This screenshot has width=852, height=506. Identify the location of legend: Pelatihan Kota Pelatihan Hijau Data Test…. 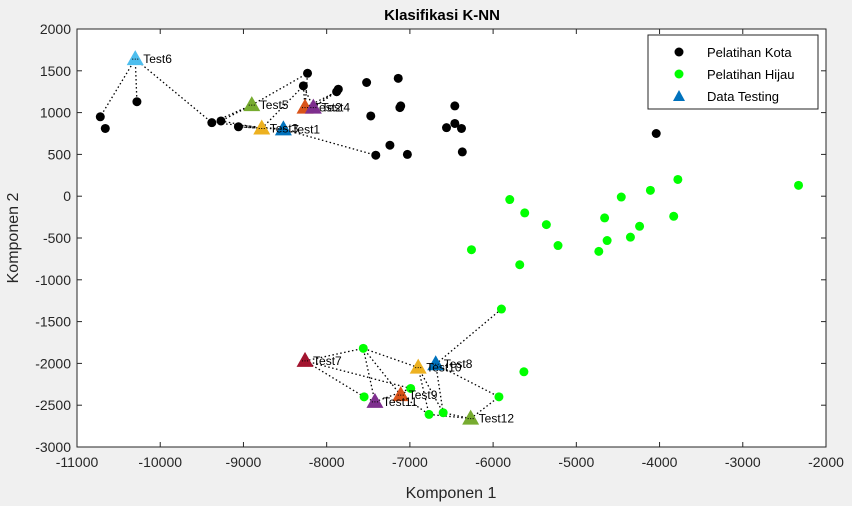
(733, 72).